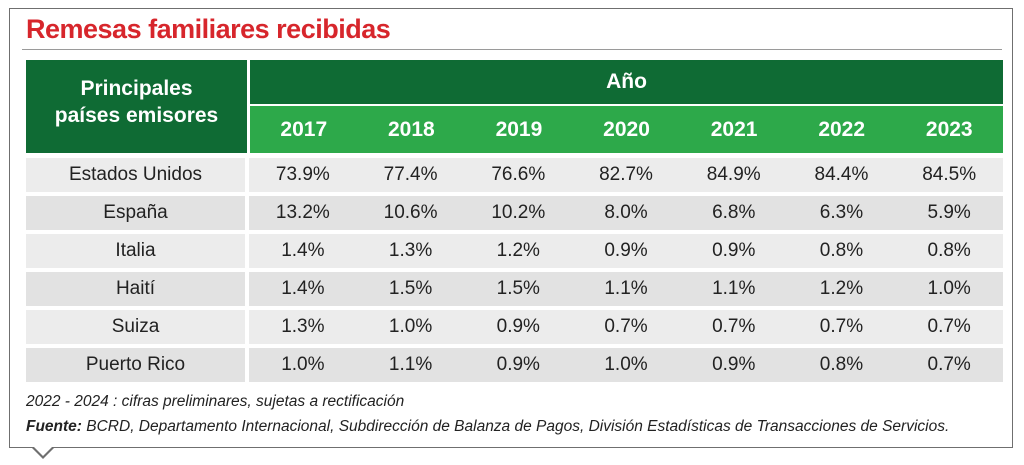  I want to click on country-cell: Suiza, so click(135, 327).